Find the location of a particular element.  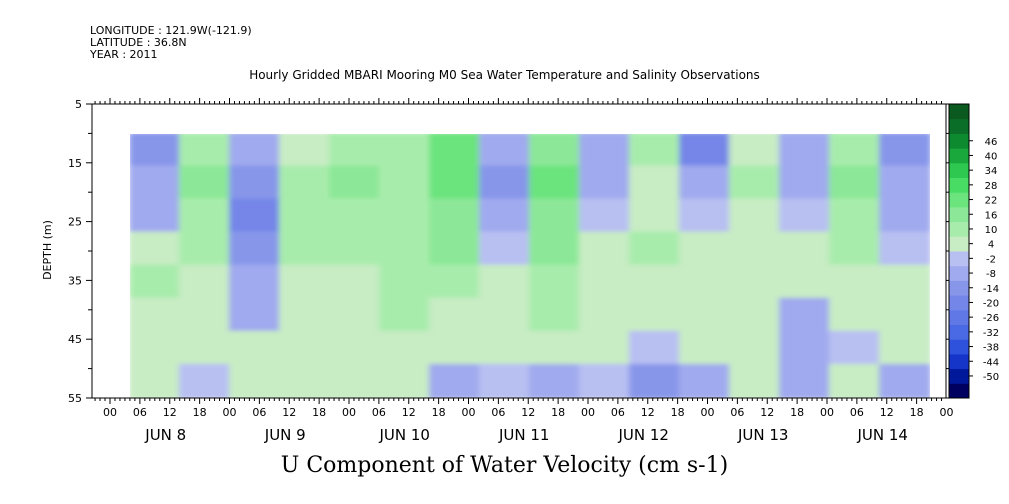

x-hour-label: 12 is located at coordinates (887, 412).